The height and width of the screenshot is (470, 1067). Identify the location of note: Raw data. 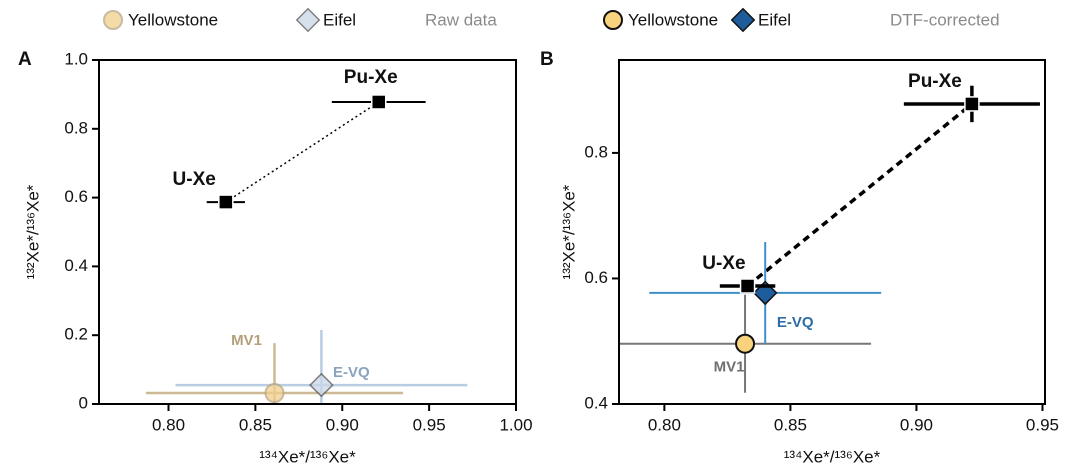
(461, 19).